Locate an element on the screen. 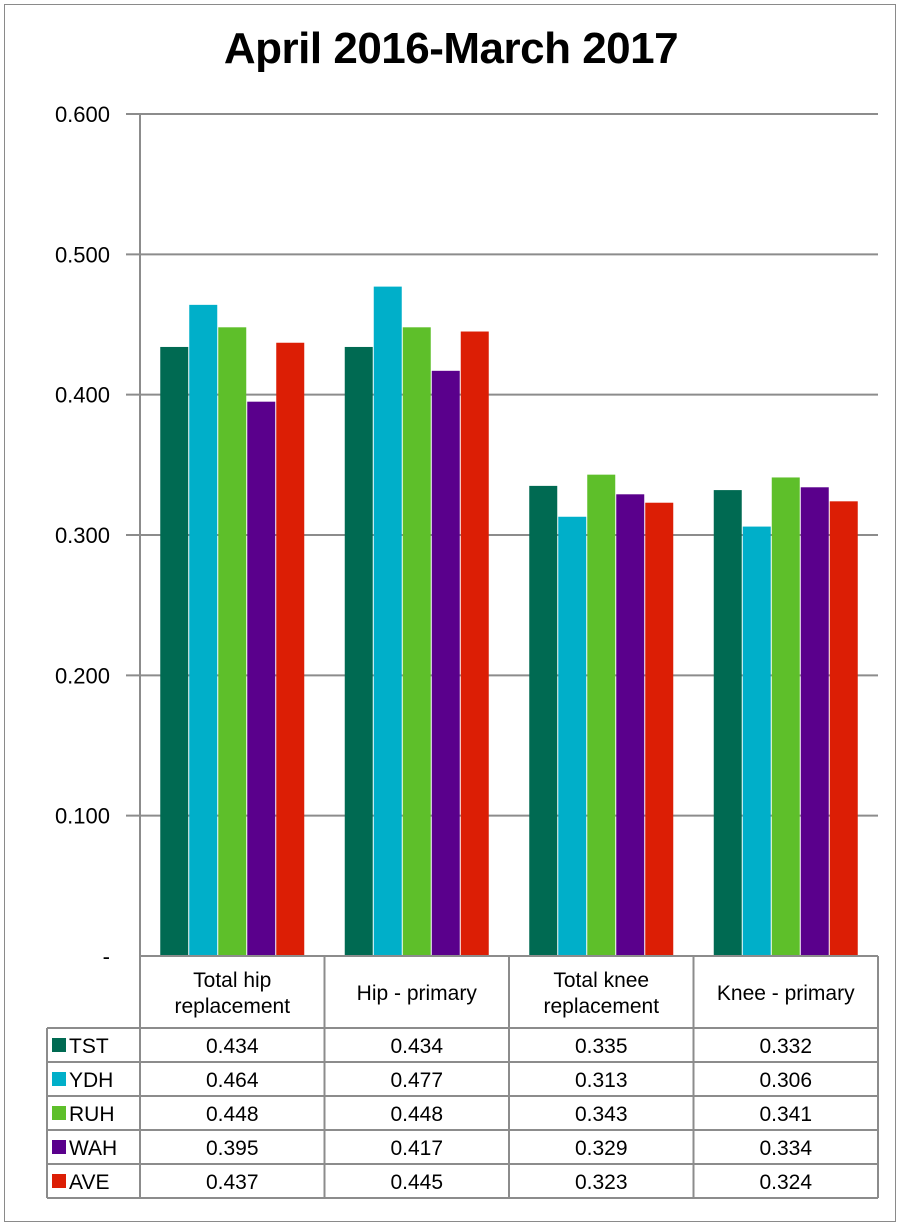  category-label: Knee - primary is located at coordinates (786, 993).